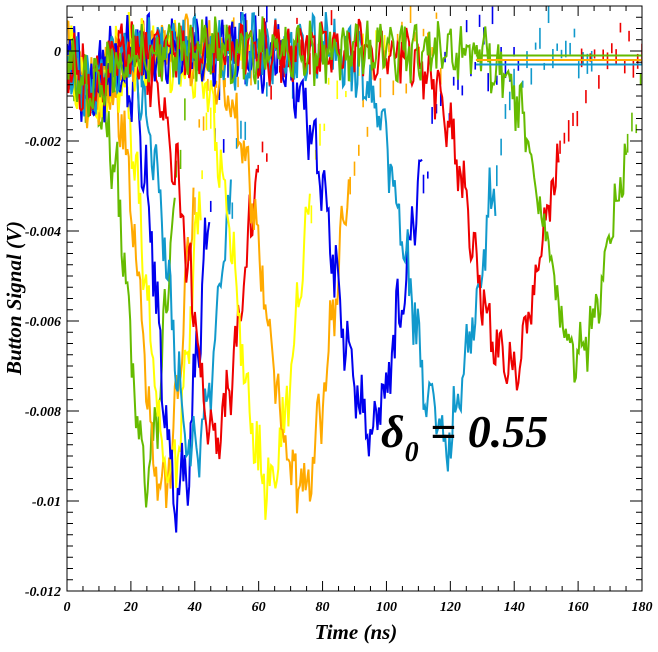 This screenshot has height=652, width=658. Describe the element at coordinates (358, 607) in the screenshot. I see `x-tick-labels: 0 20 40 60 80 100 120 140 160 180` at that location.